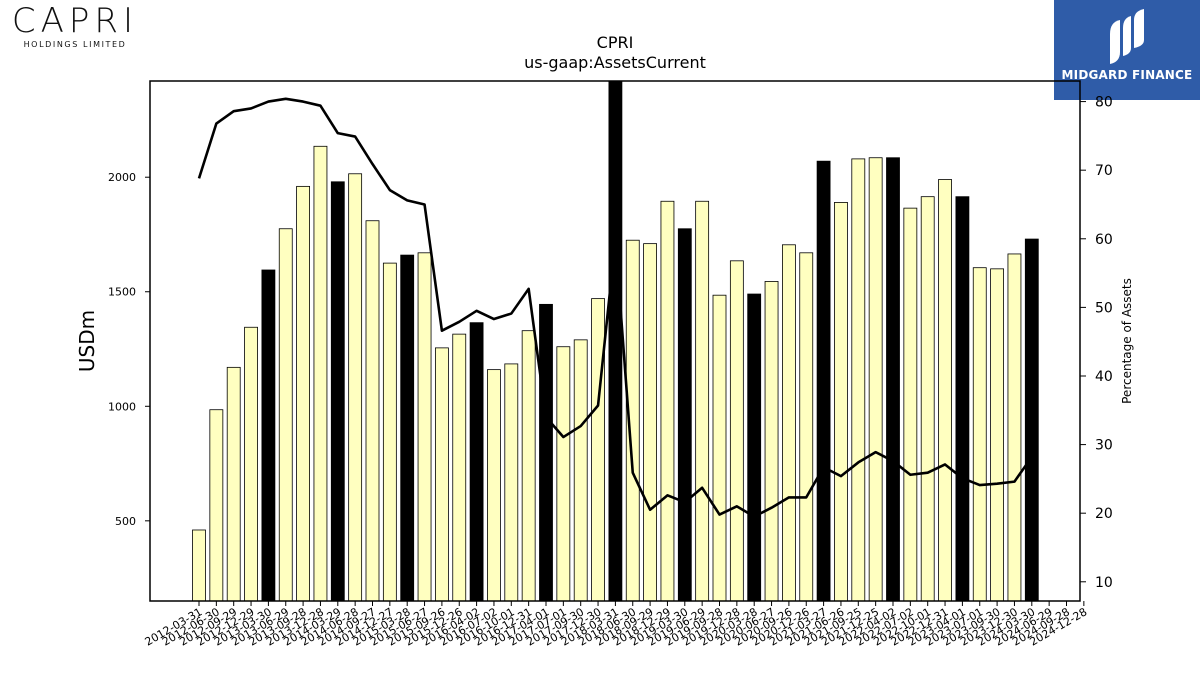 This screenshot has width=1200, height=675. What do you see at coordinates (615, 42) in the screenshot?
I see `chart-title: CPRI` at bounding box center [615, 42].